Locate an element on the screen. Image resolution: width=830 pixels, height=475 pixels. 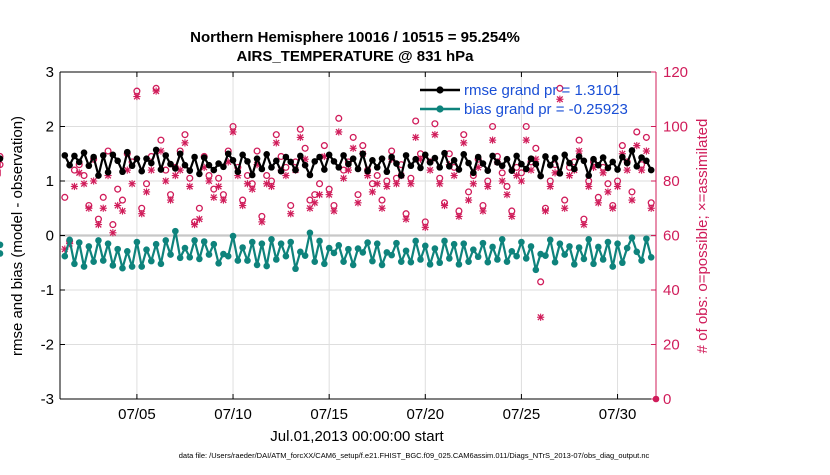
chart-subtitle: AIRS_TEMPERATURE @ 831 hPa is located at coordinates (356, 56).